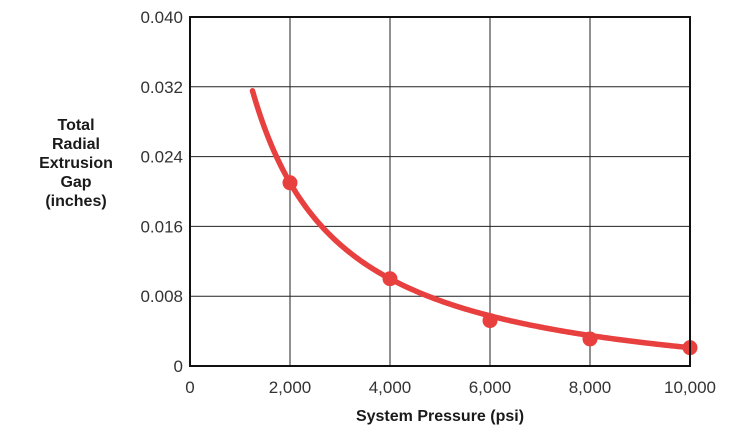 This screenshot has width=740, height=429. Describe the element at coordinates (590, 387) in the screenshot. I see `x-tick-label: 8,000` at that location.